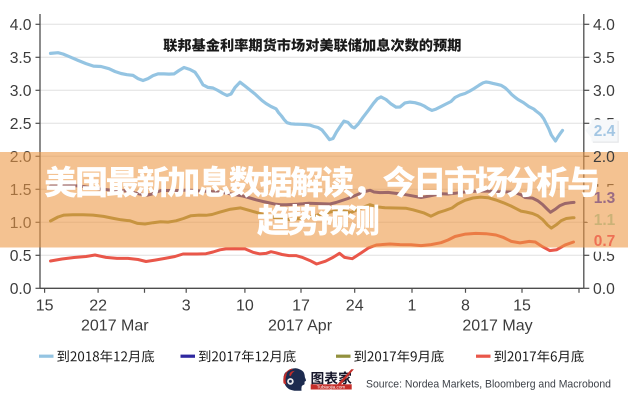 The width and height of the screenshot is (628, 400). I want to click on svg-text: Tubiaojia.com, so click(331, 387).